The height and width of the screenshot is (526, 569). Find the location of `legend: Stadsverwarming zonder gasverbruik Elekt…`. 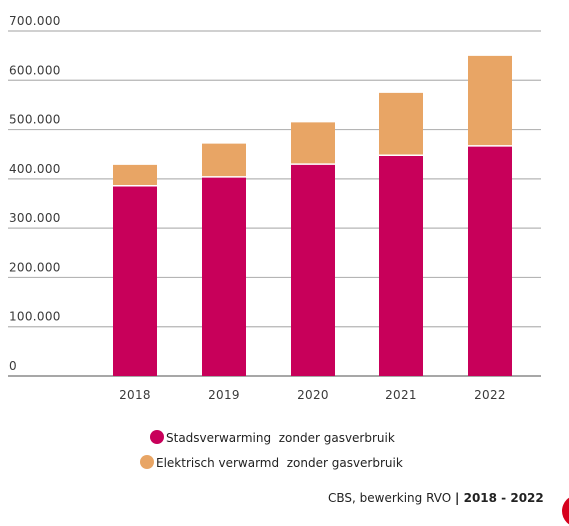

legend: Stadsverwarming zonder gasverbruik Elekt… is located at coordinates (271, 450).